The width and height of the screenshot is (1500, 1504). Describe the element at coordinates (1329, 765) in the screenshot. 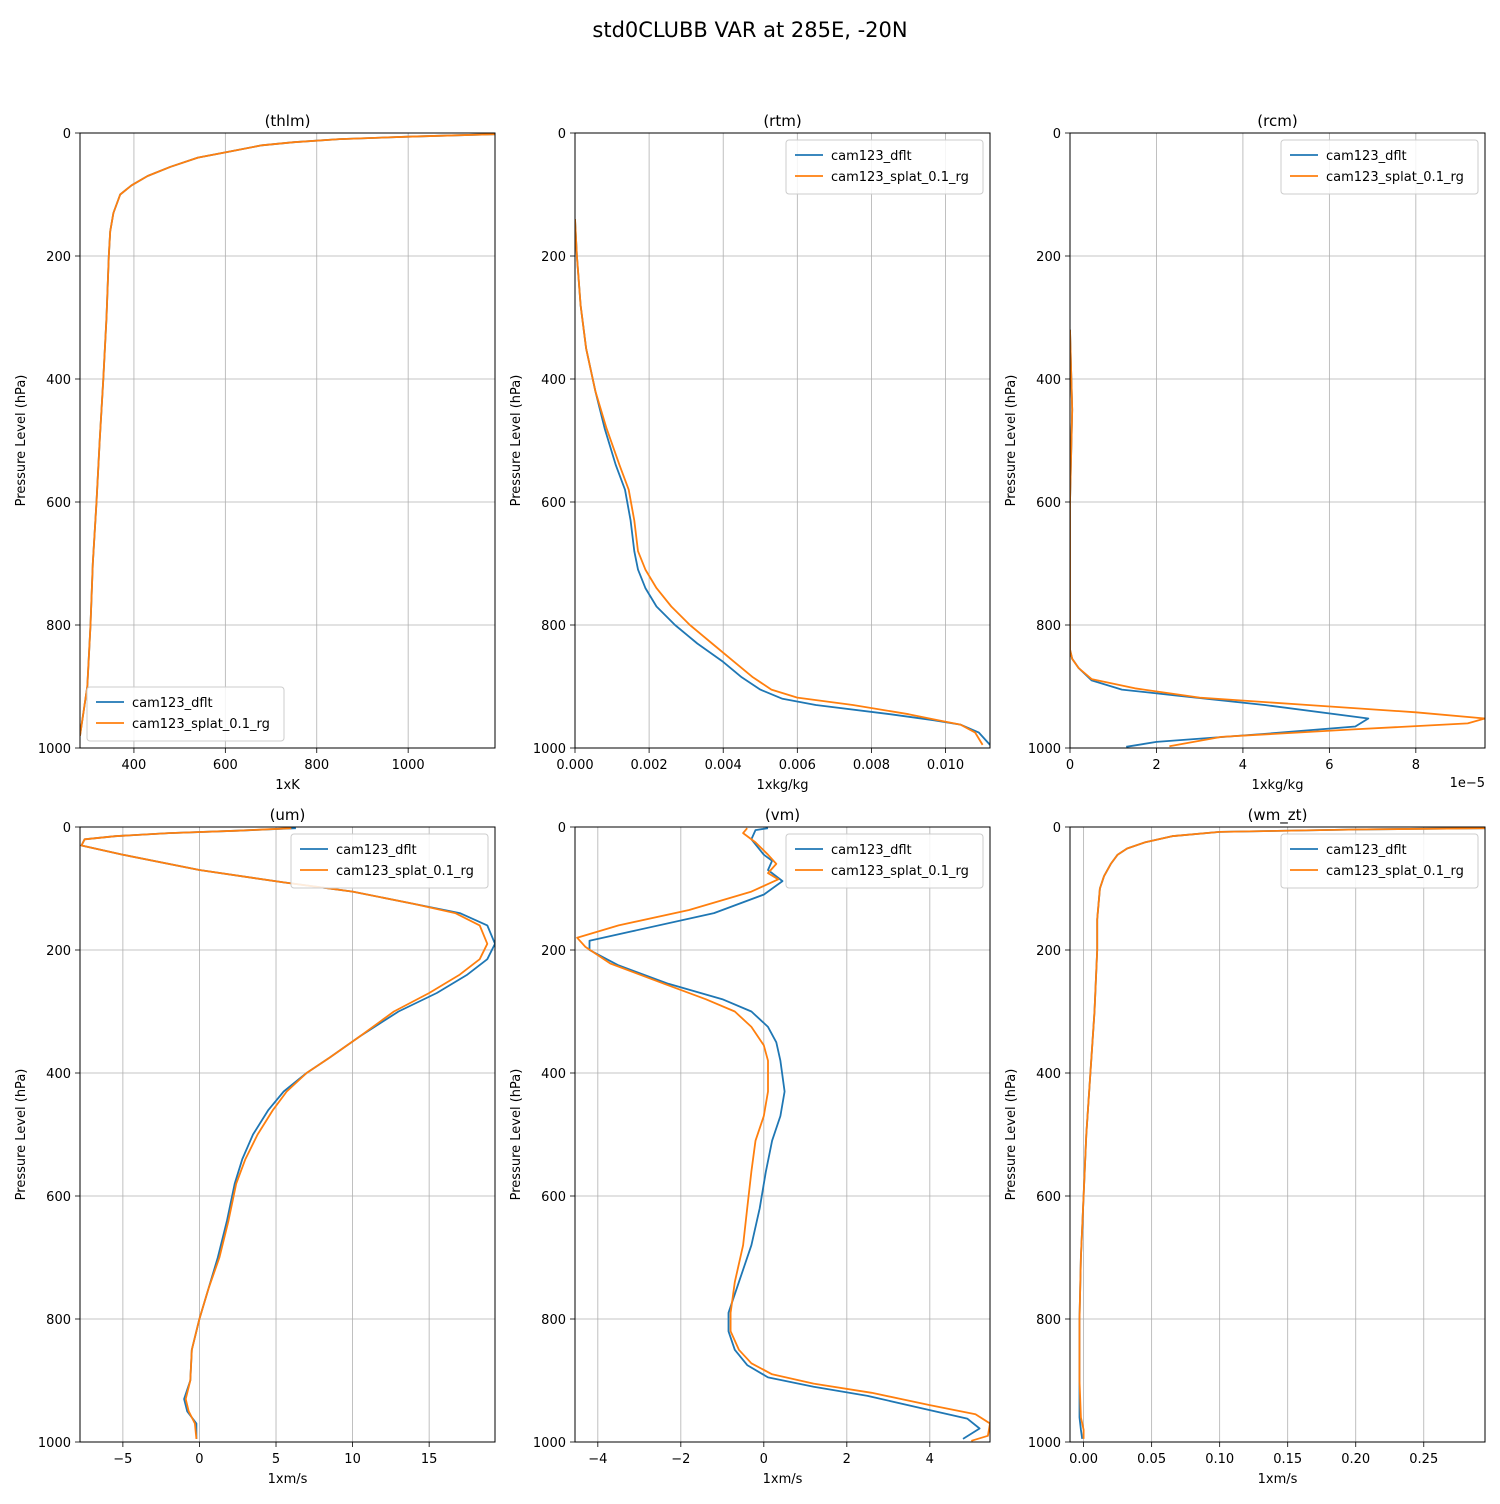

I see `x-tick-label: 6` at that location.